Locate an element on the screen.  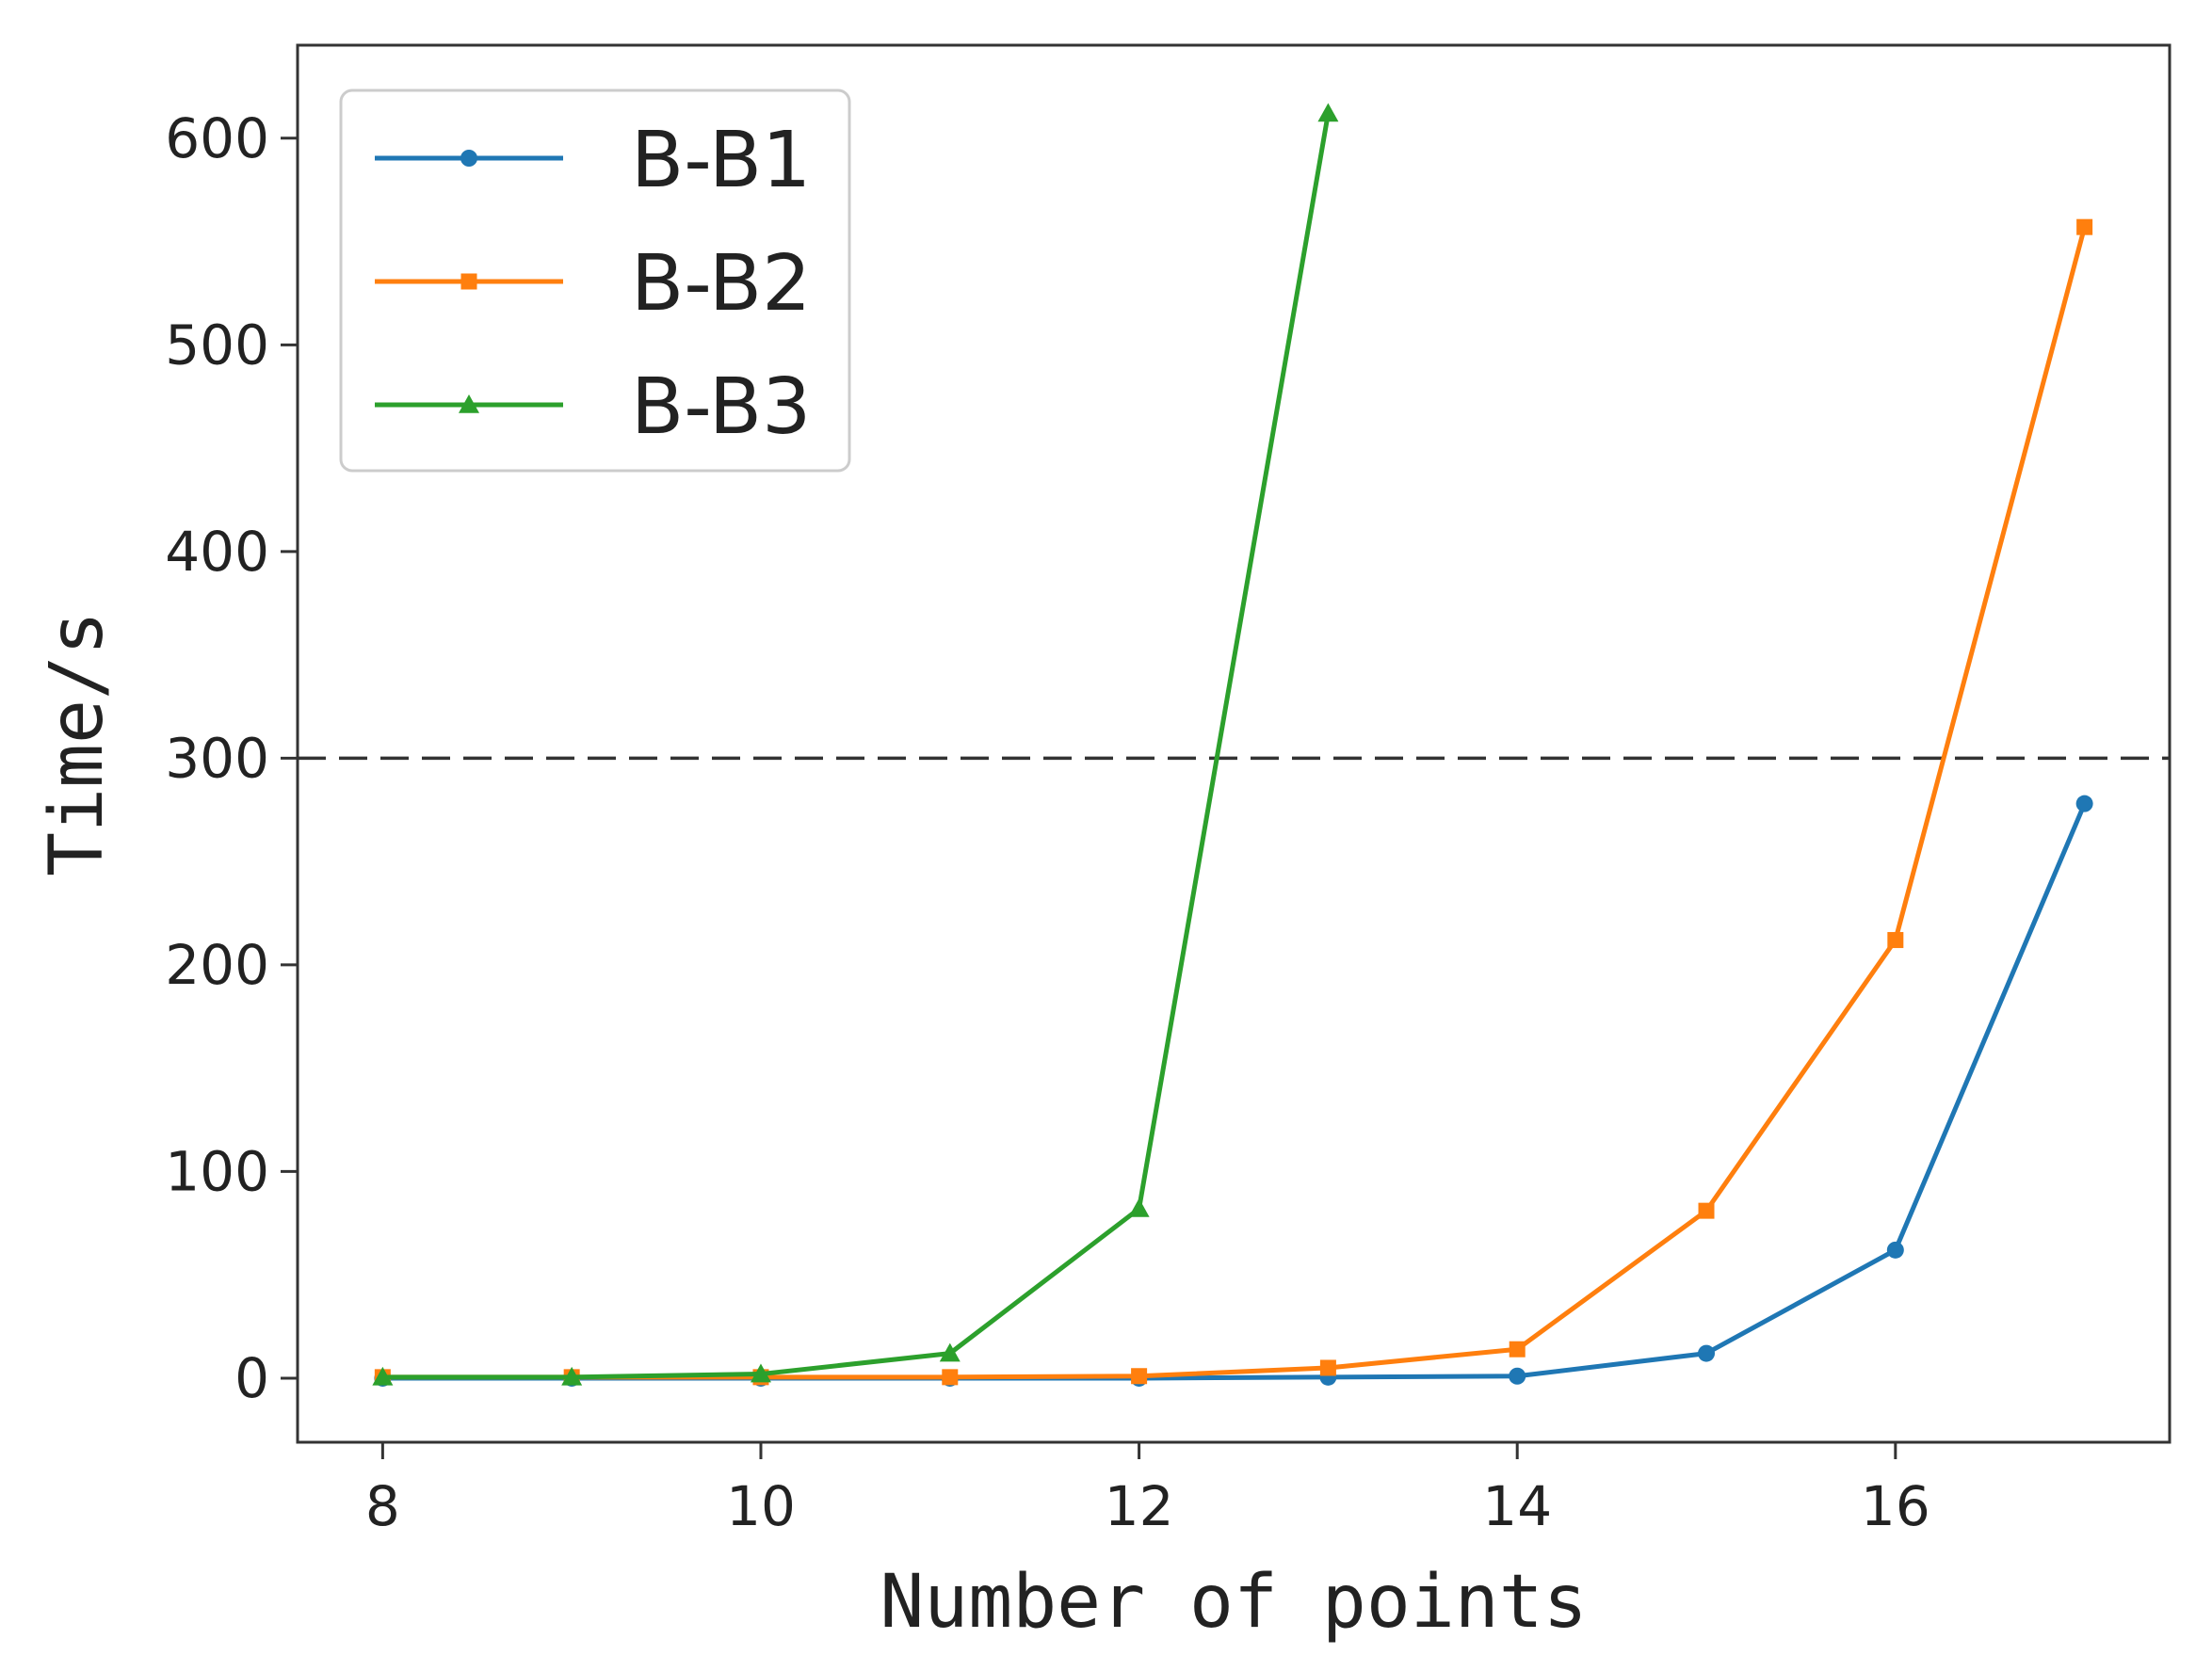
legend-label-b-b1: B-B1 is located at coordinates (721, 160).